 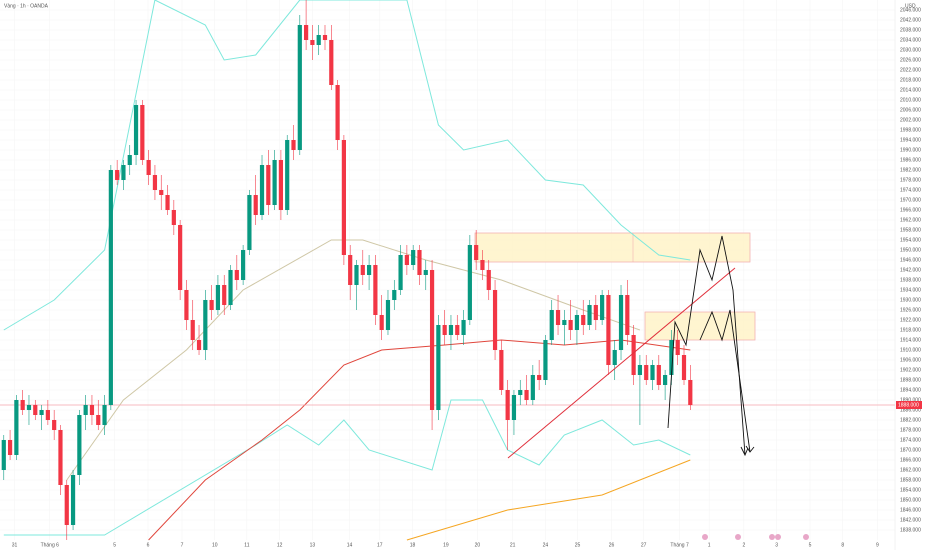 I want to click on x-tick-label: Tháng 6, so click(x=50, y=545).